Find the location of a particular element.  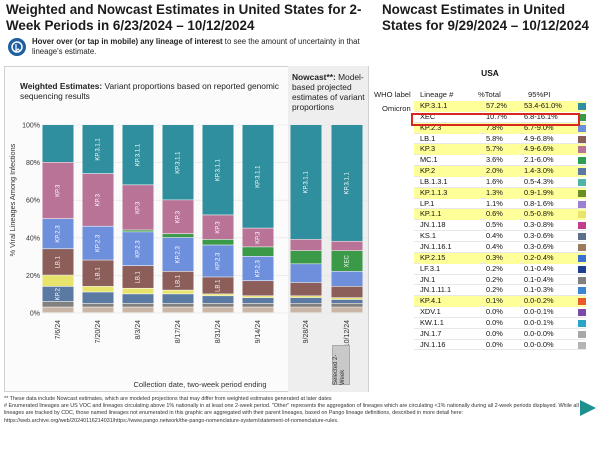

lineage-row: KP.2.3 7.8% 6.7-9.0% is located at coordinates (500, 128).